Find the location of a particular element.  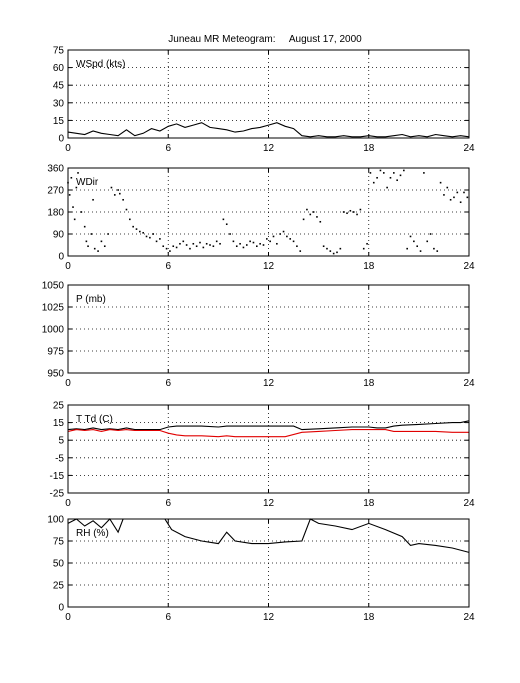

panel-label-wdir: WDir is located at coordinates (87, 182).